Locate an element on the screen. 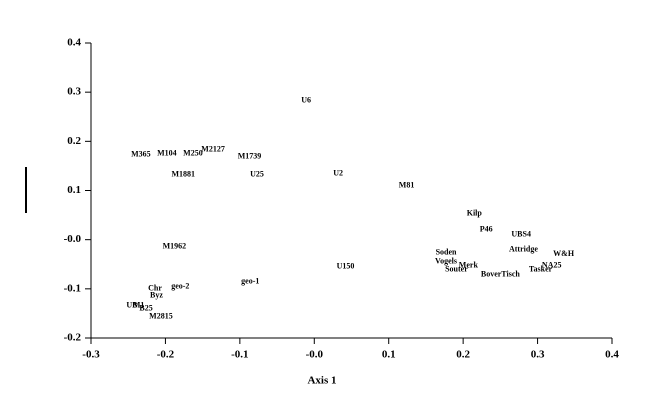 The width and height of the screenshot is (664, 413). x-tick-label: 0.4 is located at coordinates (612, 355).